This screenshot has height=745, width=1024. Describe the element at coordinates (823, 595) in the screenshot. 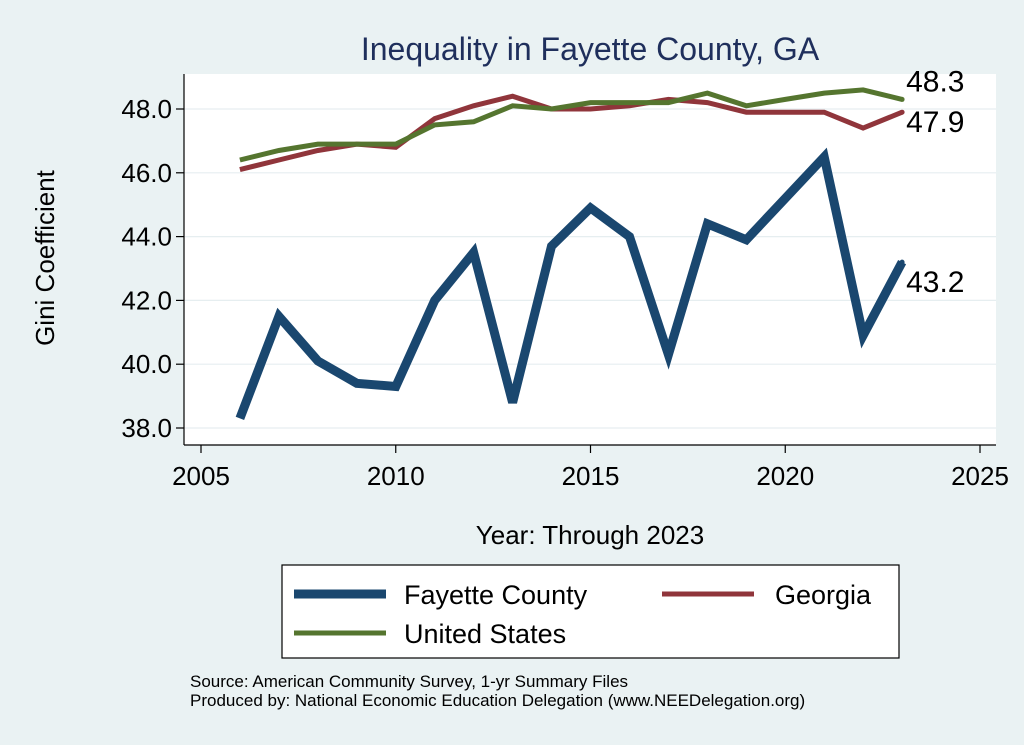

I see `legend-label-georgia: Georgia` at that location.